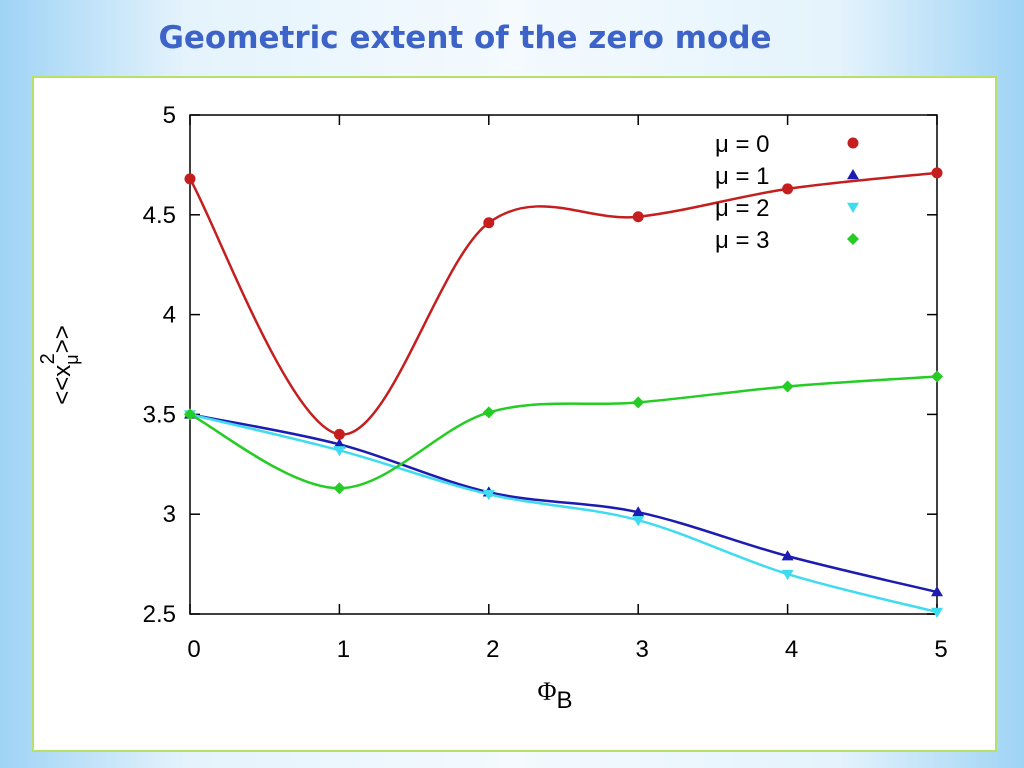  Describe the element at coordinates (742, 144) in the screenshot. I see `legend-label: μ = 0` at that location.